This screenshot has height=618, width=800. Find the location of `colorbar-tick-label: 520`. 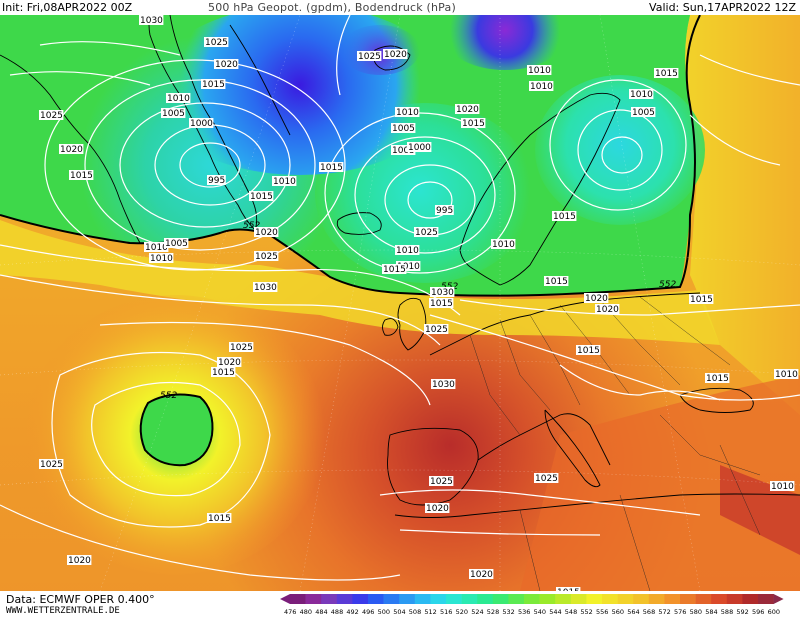

colorbar-tick-label: 520 is located at coordinates (462, 612).